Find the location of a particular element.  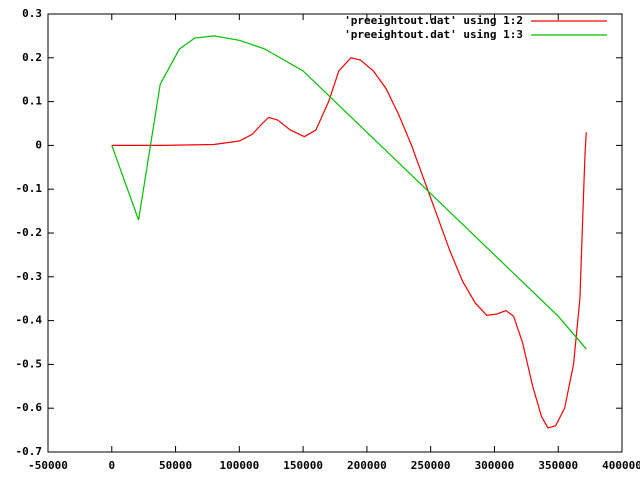

x-tick-label: -50000 is located at coordinates (48, 465).